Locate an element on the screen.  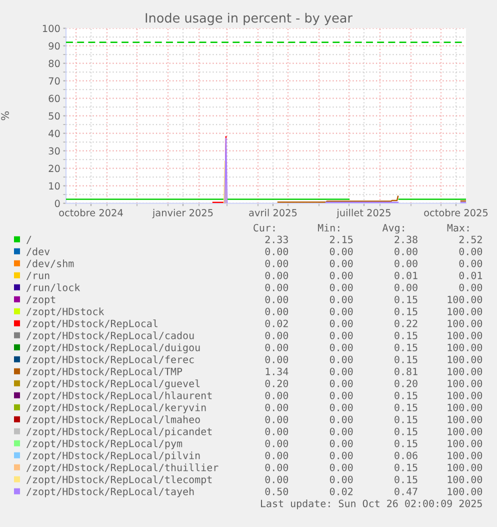
x-tick-label: juillet 2025 is located at coordinates (363, 213).